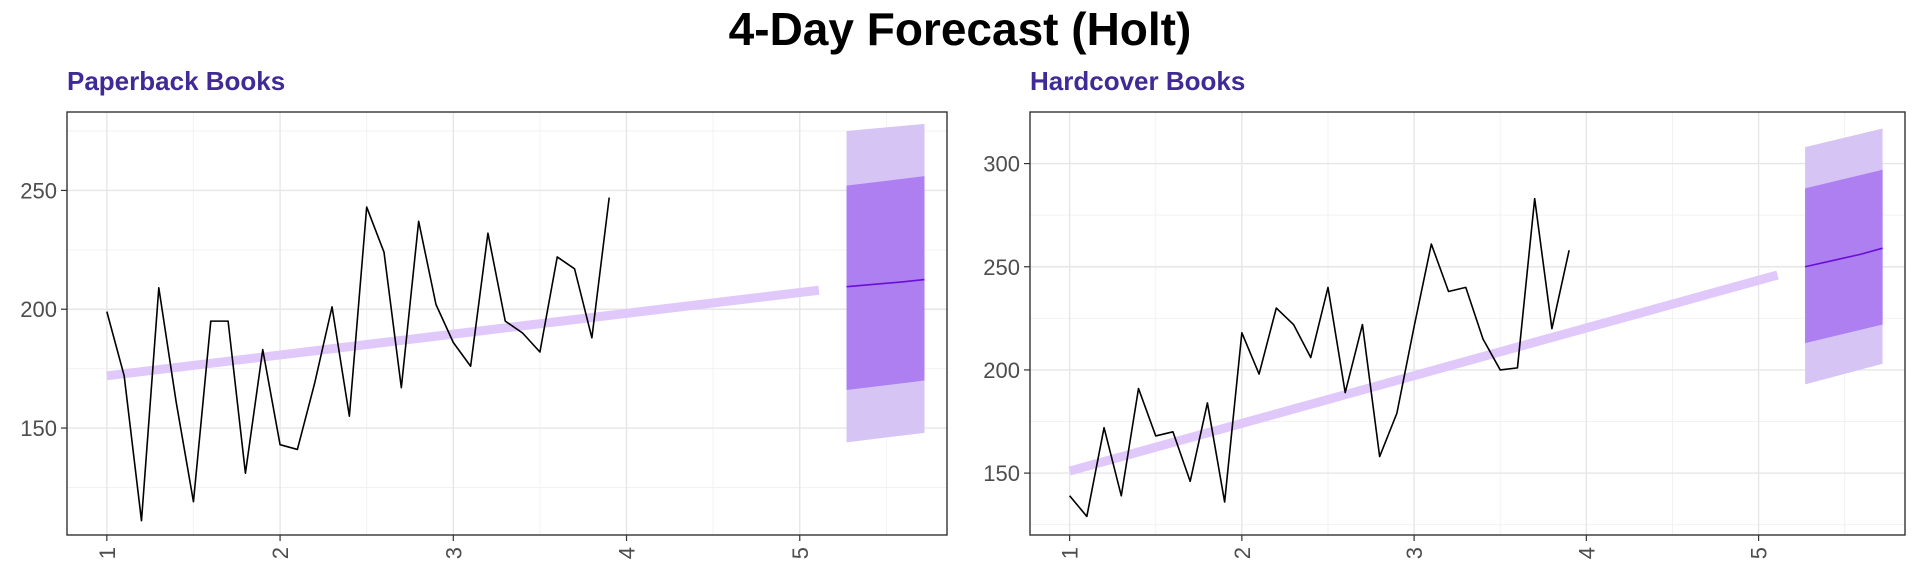 The width and height of the screenshot is (1920, 576). I want to click on chart-title: 4-Day Forecast (Holt), so click(960, 29).